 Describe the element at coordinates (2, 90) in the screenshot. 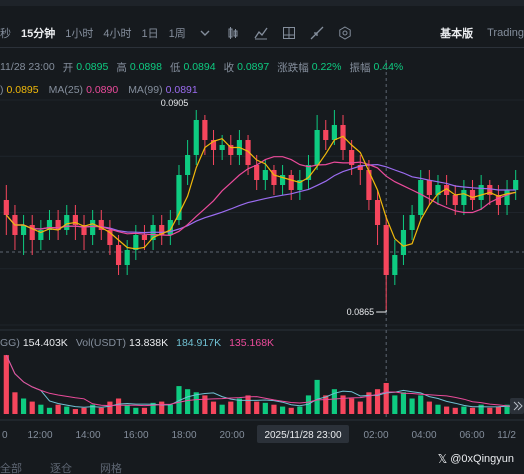

I see `ma7-label: )` at that location.